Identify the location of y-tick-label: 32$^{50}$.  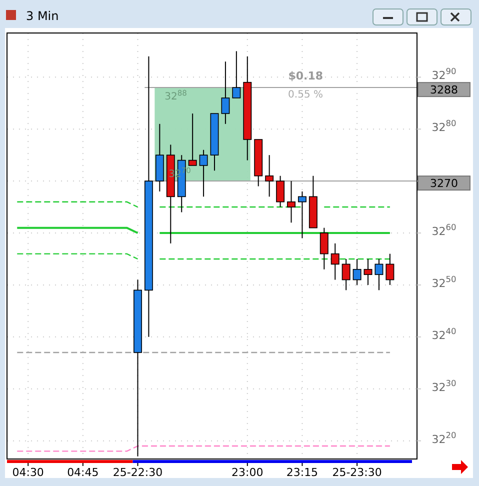
(444, 282).